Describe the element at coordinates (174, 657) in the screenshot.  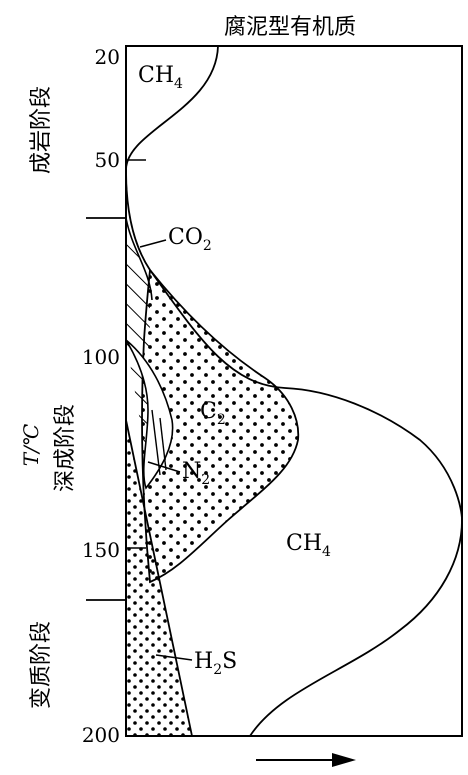
I see `h2s-leader-line` at that location.